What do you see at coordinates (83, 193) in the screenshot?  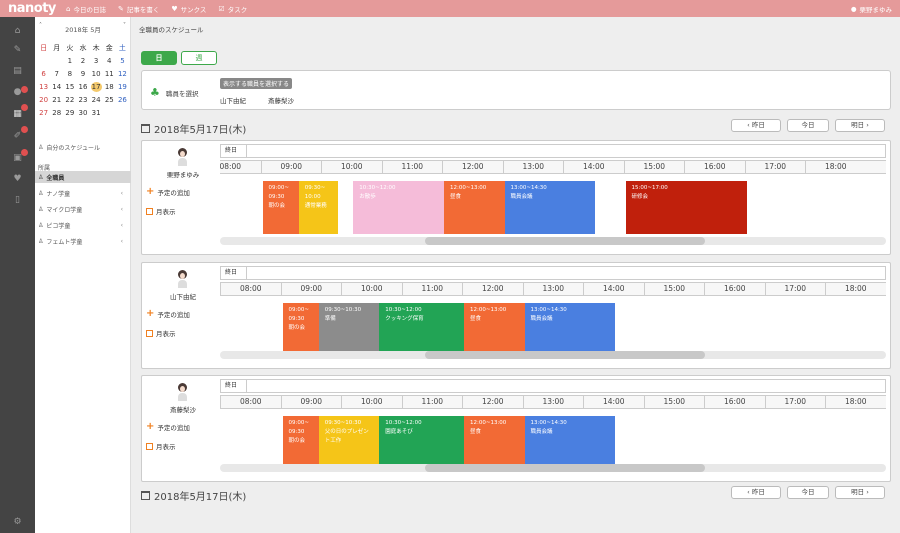 I see `sidebar-item-nano: ♙ ナノ学童 ‹` at bounding box center [83, 193].